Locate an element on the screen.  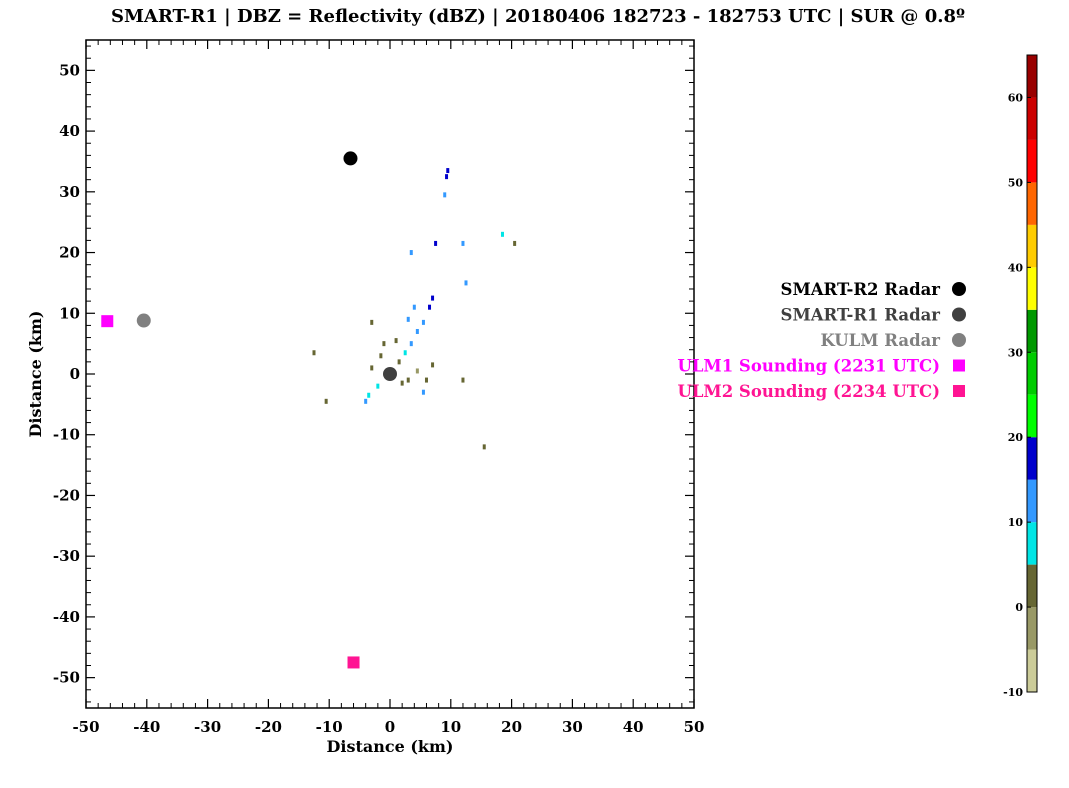
colorbar-tick-label: 0 is located at coordinates (1019, 607).